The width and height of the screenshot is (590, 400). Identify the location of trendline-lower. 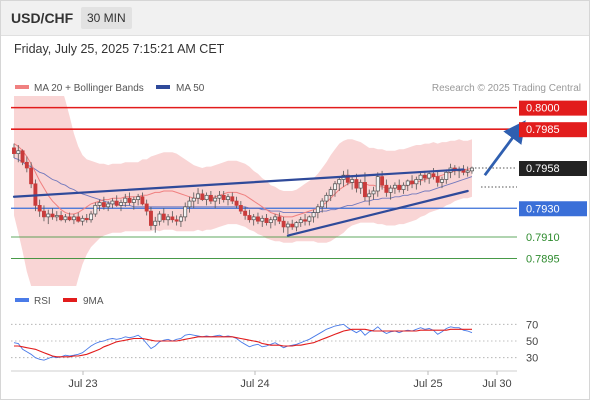
(377, 213).